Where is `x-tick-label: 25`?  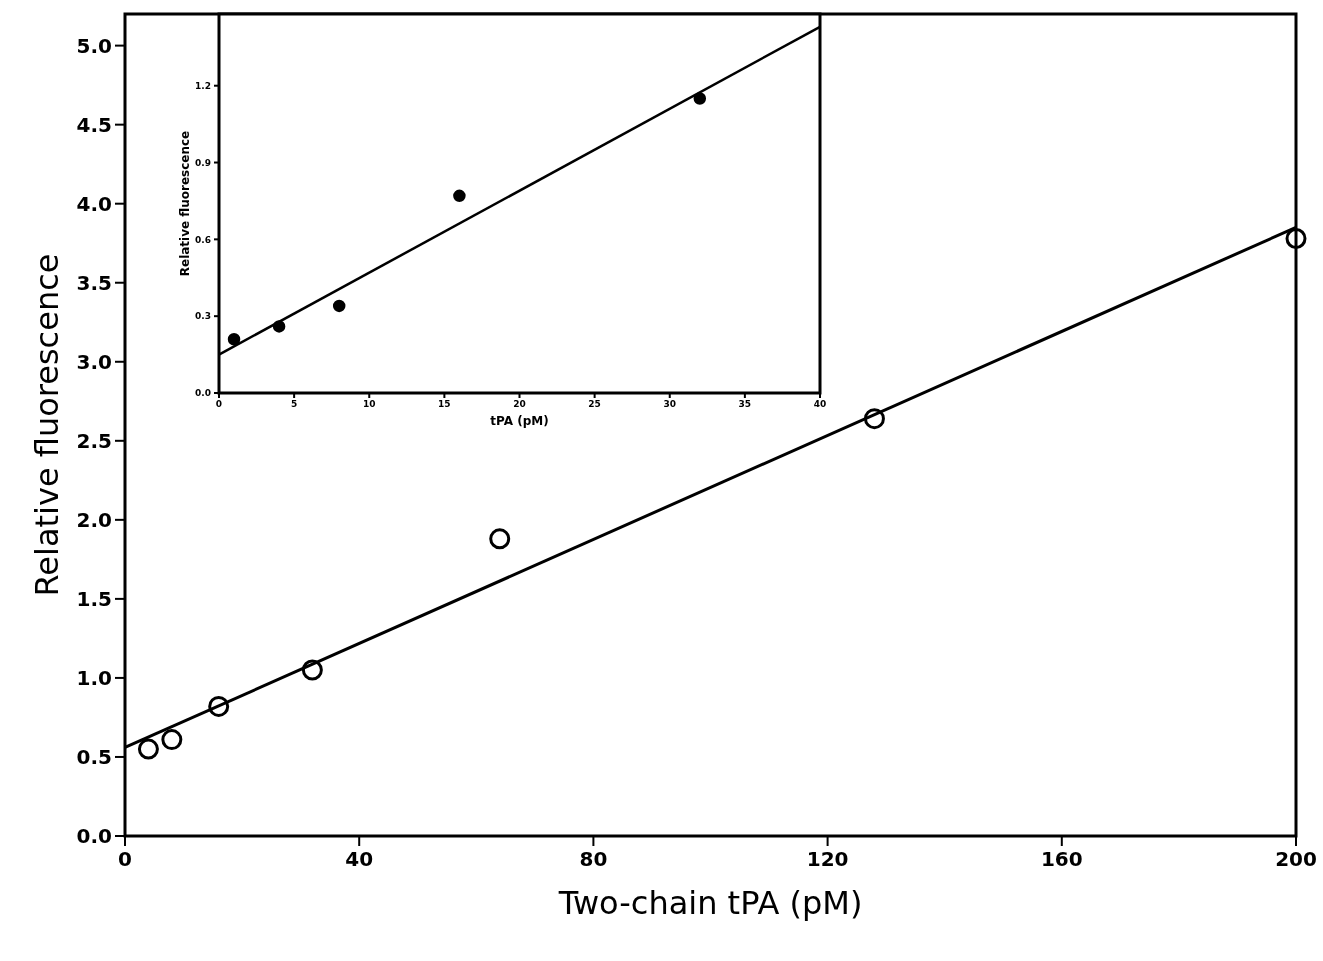
x-tick-label: 25 is located at coordinates (594, 404).